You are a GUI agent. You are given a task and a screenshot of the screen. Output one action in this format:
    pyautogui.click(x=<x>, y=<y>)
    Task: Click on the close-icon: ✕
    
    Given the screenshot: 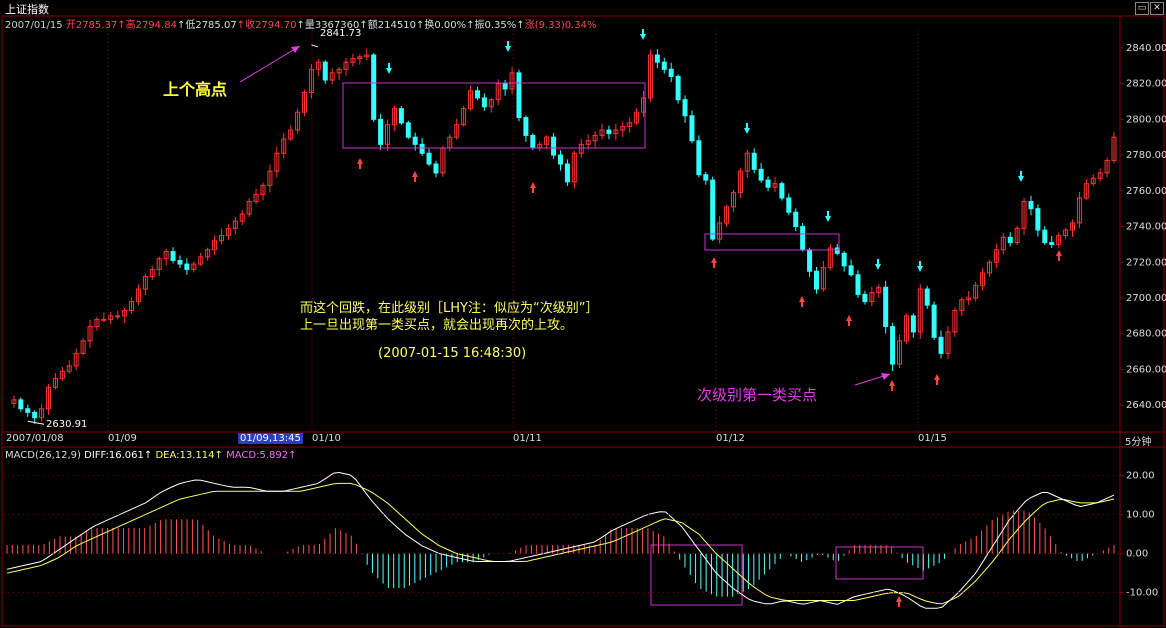 What is the action you would take?
    pyautogui.click(x=1157, y=8)
    